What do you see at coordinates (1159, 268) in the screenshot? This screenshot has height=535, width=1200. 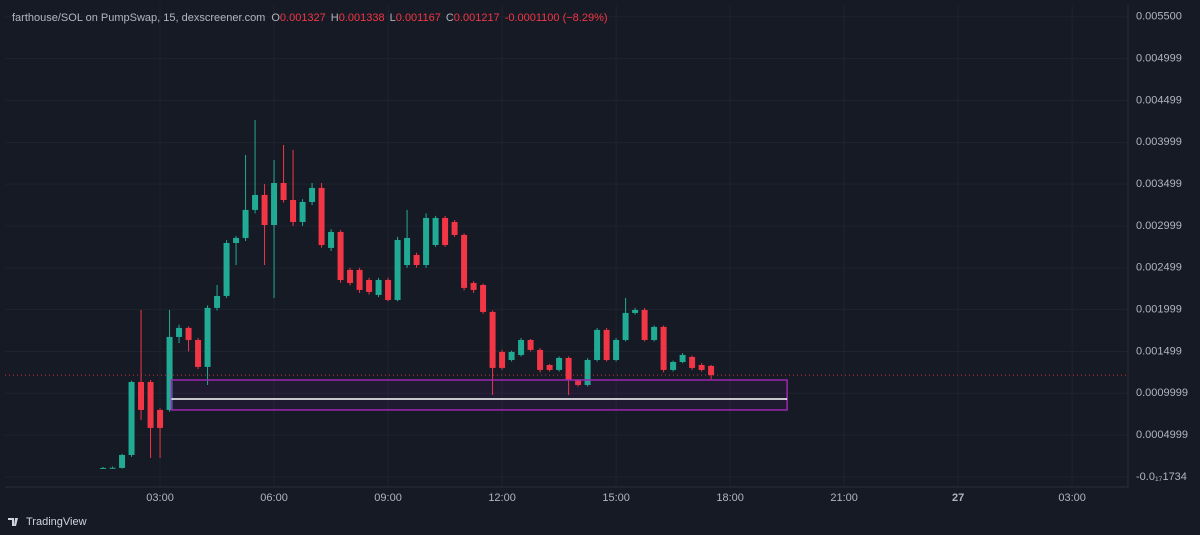 I see `y-tick-label: 0.002499` at bounding box center [1159, 268].